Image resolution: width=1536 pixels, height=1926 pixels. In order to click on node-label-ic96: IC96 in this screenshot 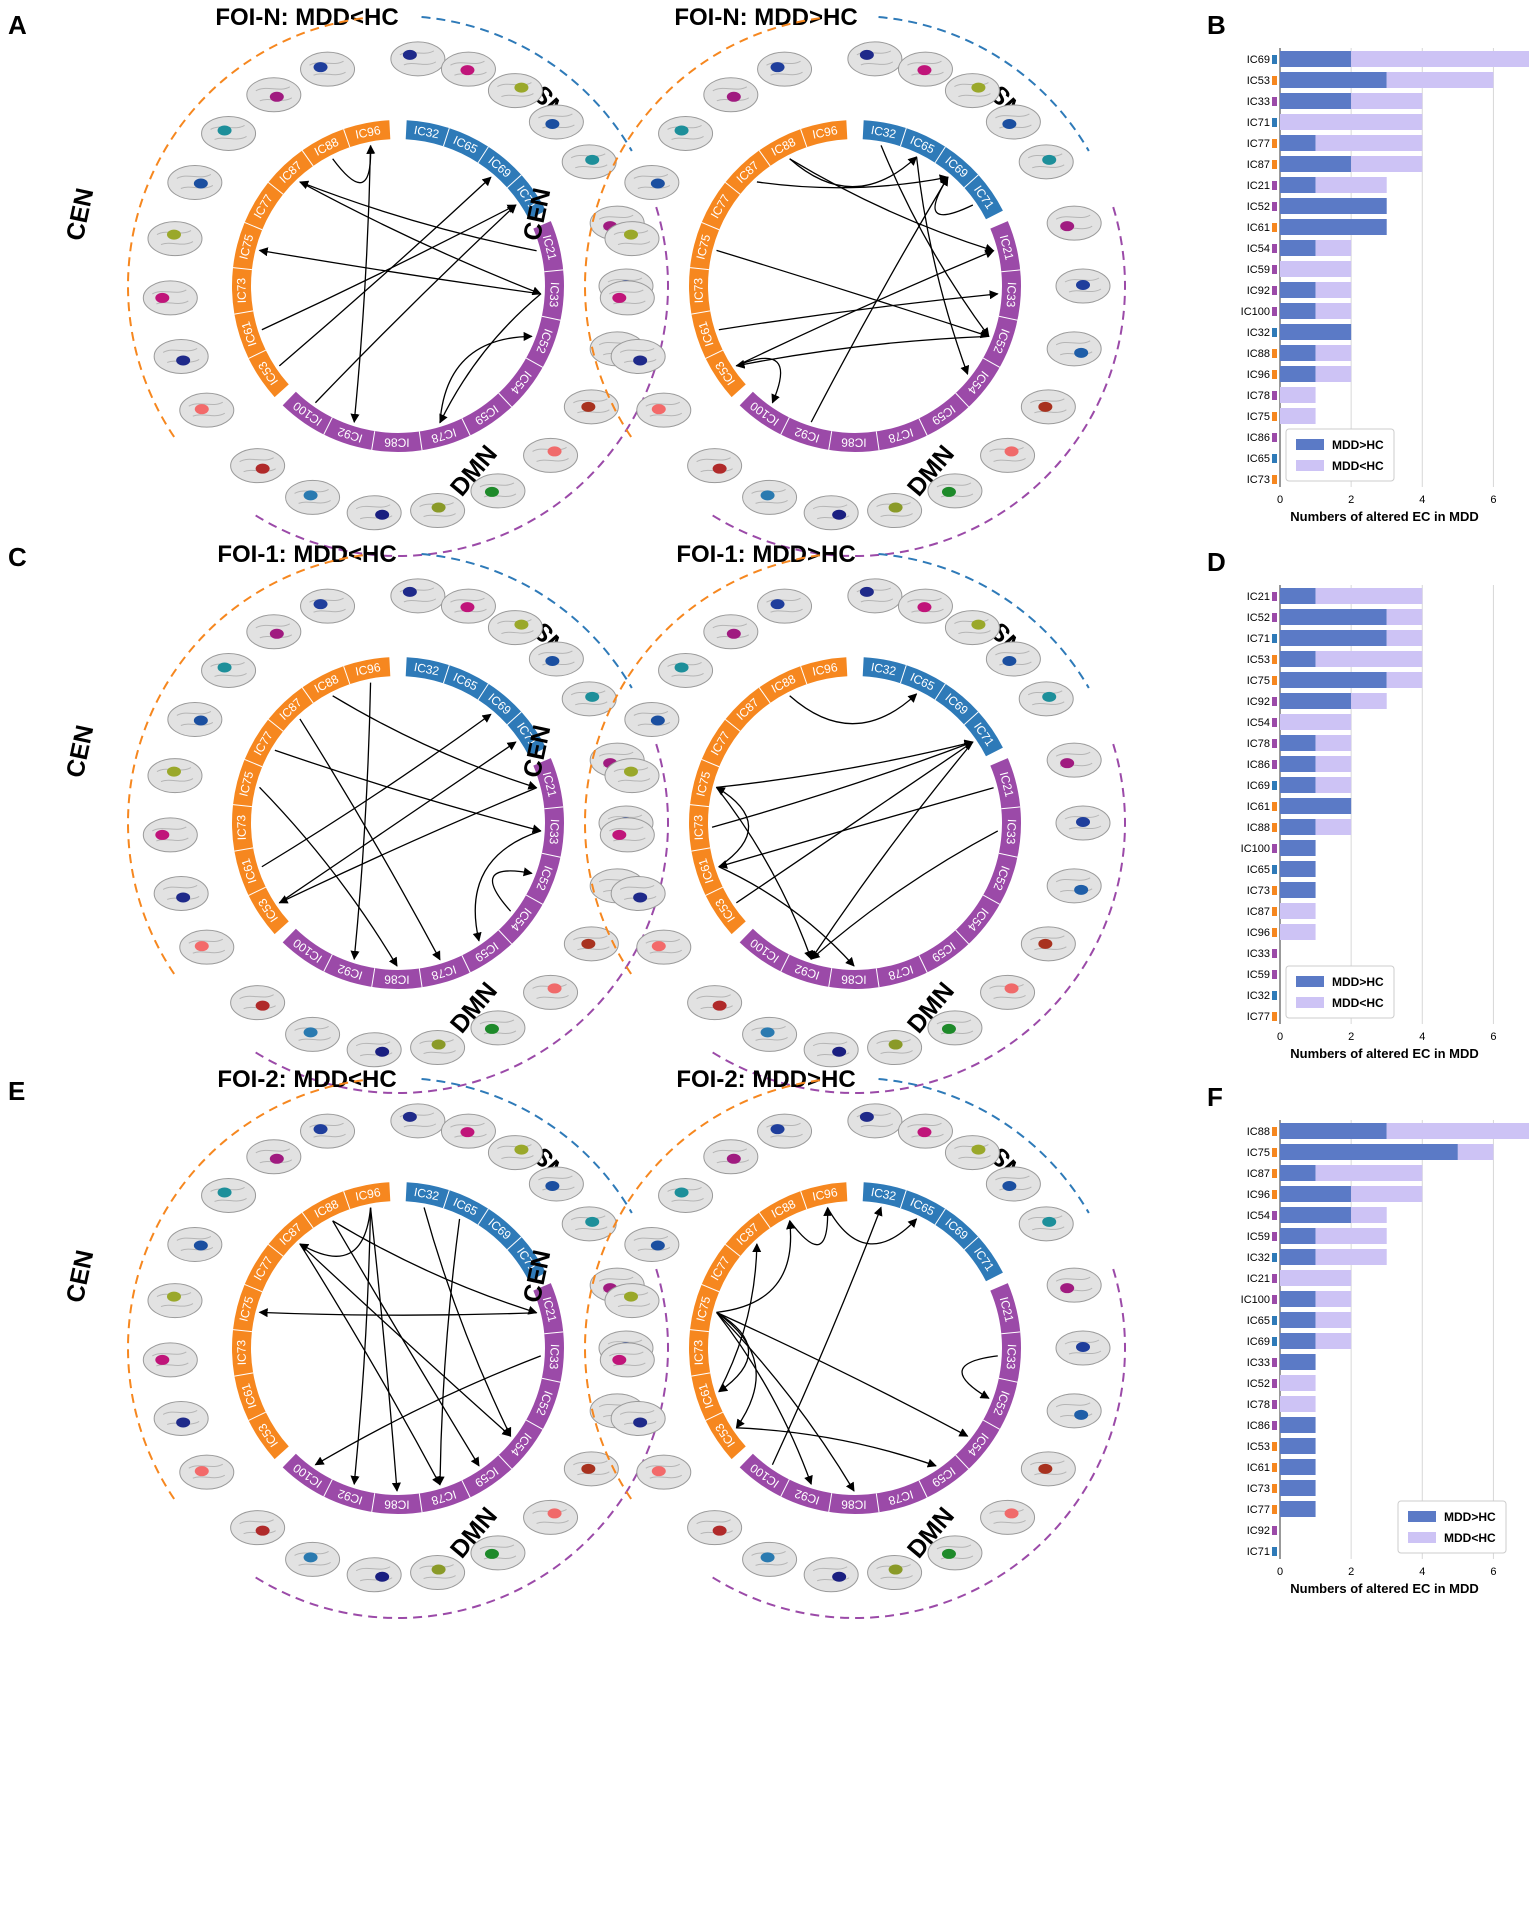, I will do `click(368, 669)`.